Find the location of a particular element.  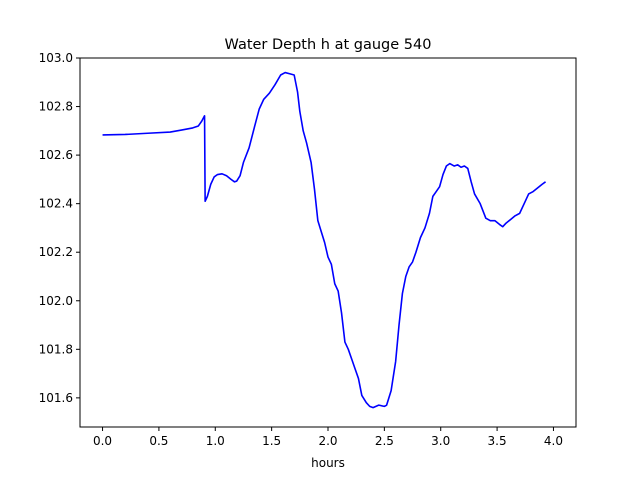

y-tick-label: 102.4 is located at coordinates (56, 204).